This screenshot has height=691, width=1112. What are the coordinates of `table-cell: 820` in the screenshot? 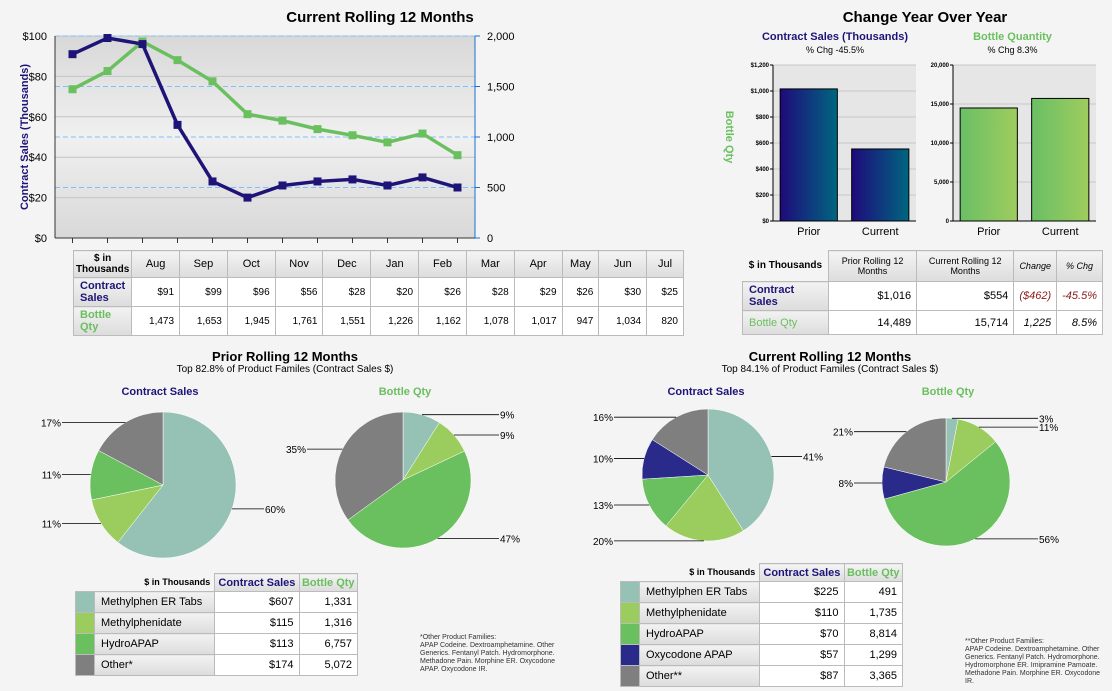 It's located at (665, 321).